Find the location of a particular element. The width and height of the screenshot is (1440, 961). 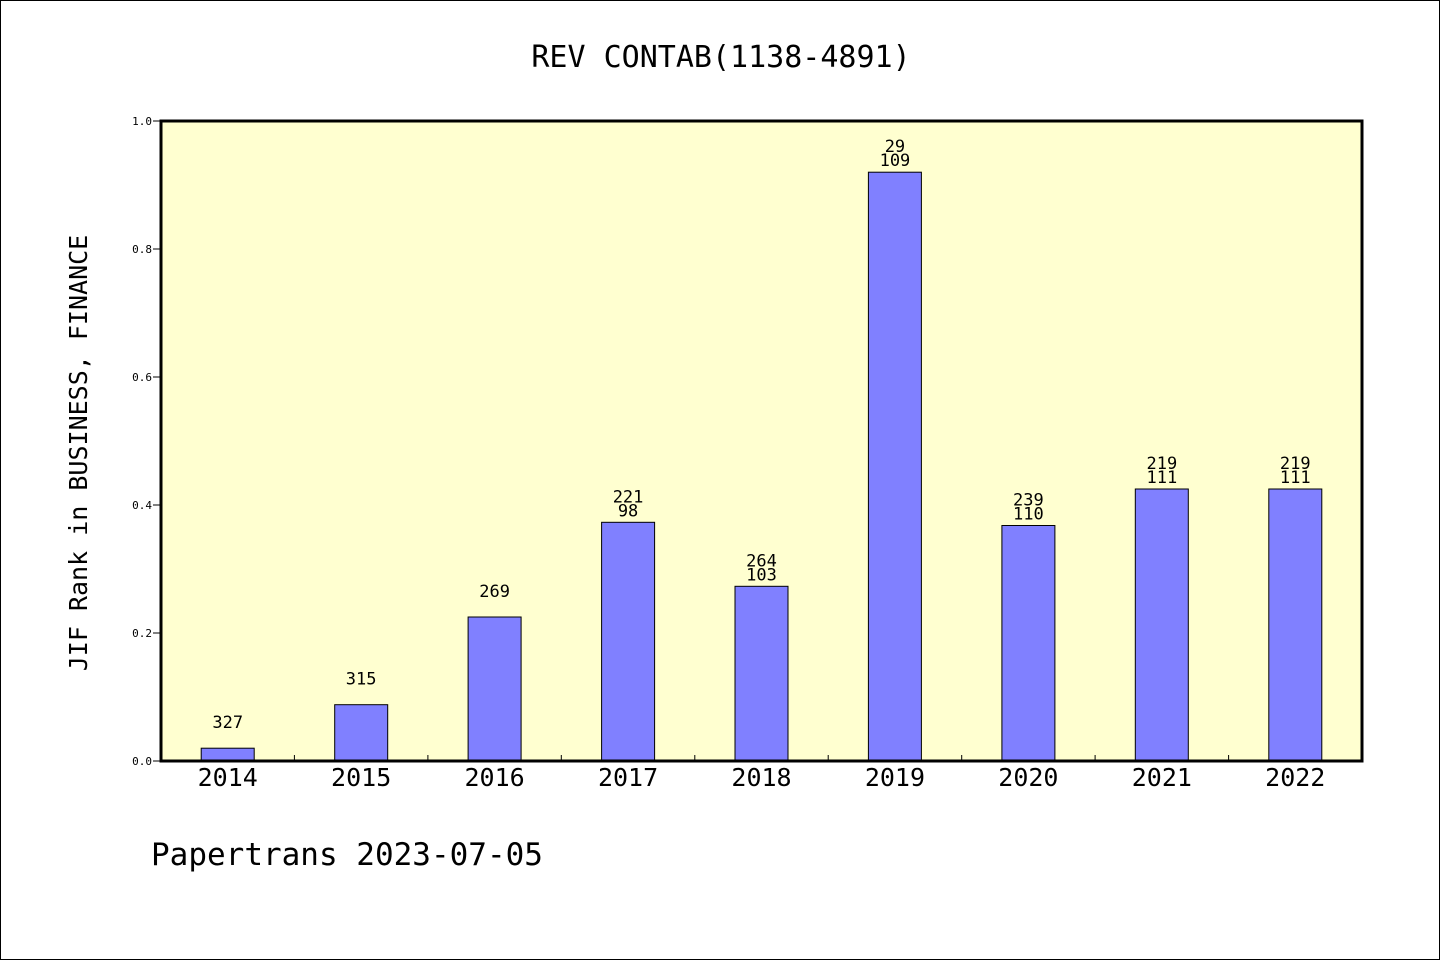

y-tick-label-5: 1.0 is located at coordinates (142, 121).